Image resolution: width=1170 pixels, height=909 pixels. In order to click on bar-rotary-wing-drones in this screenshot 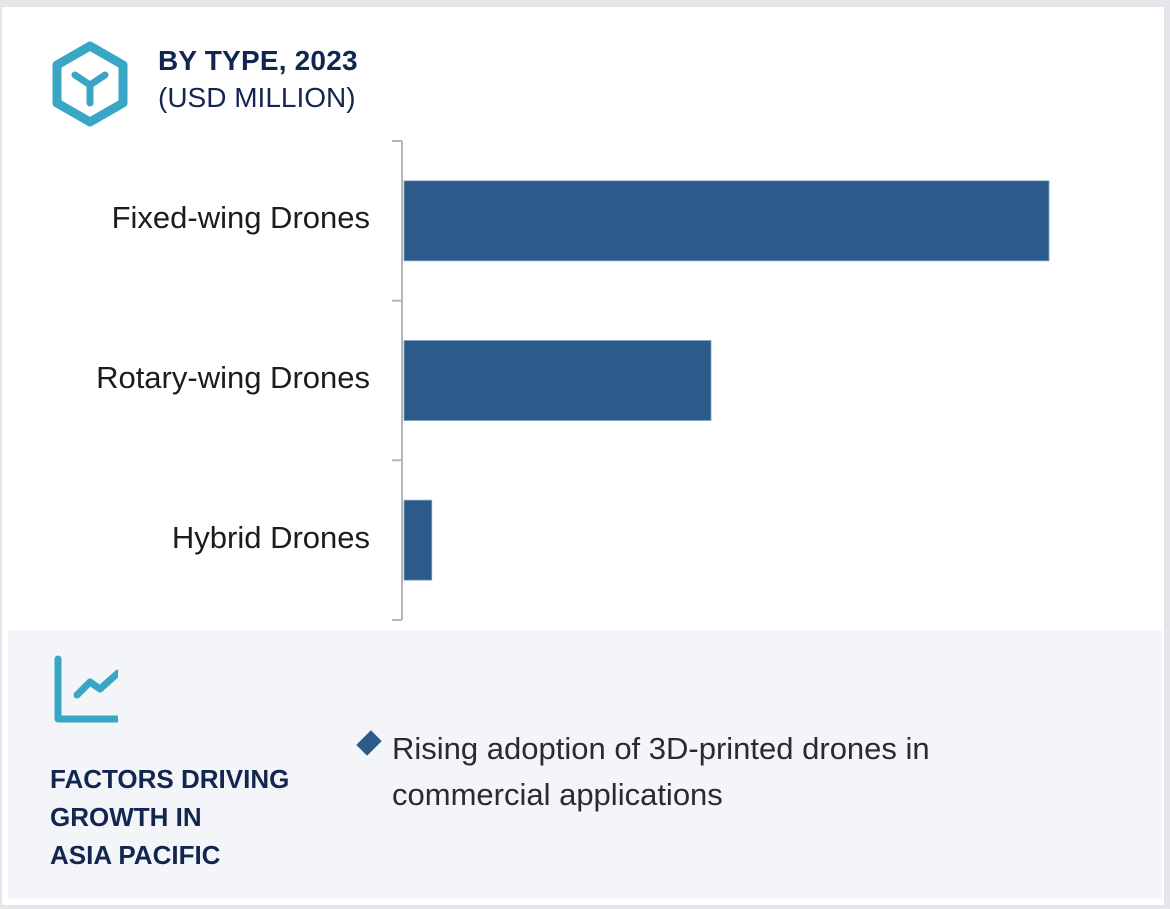, I will do `click(557, 380)`.